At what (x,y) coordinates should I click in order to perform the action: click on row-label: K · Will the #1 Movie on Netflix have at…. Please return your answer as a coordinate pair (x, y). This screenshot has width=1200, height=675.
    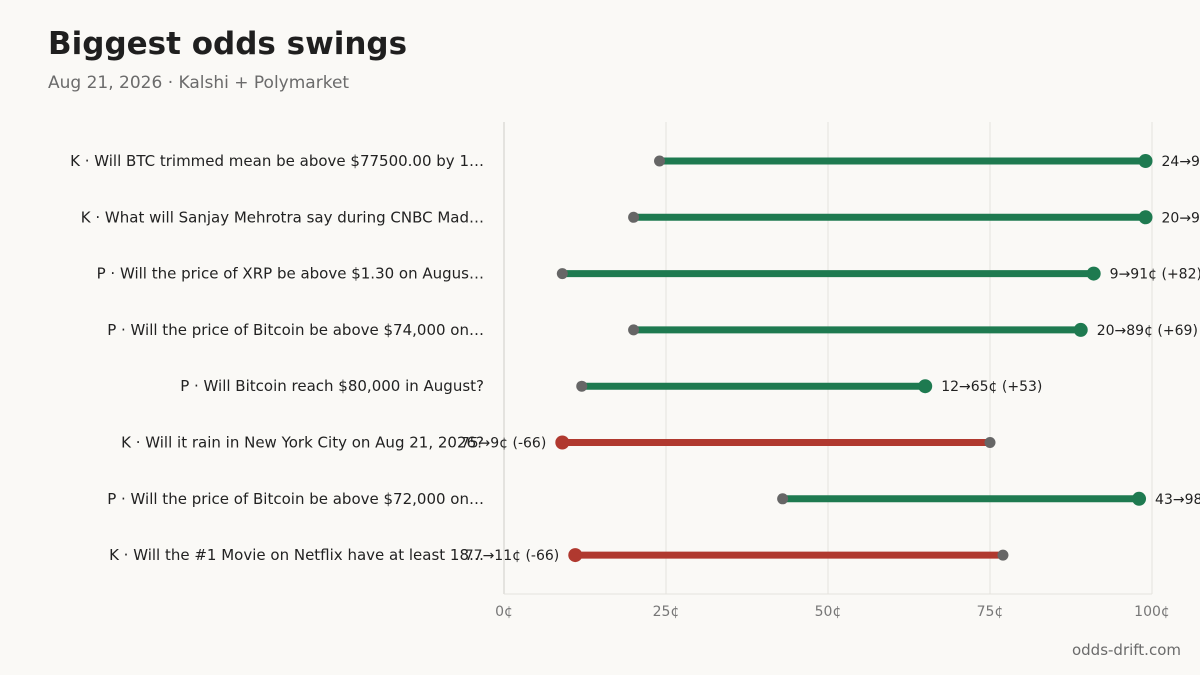
    Looking at the image, I should click on (296, 555).